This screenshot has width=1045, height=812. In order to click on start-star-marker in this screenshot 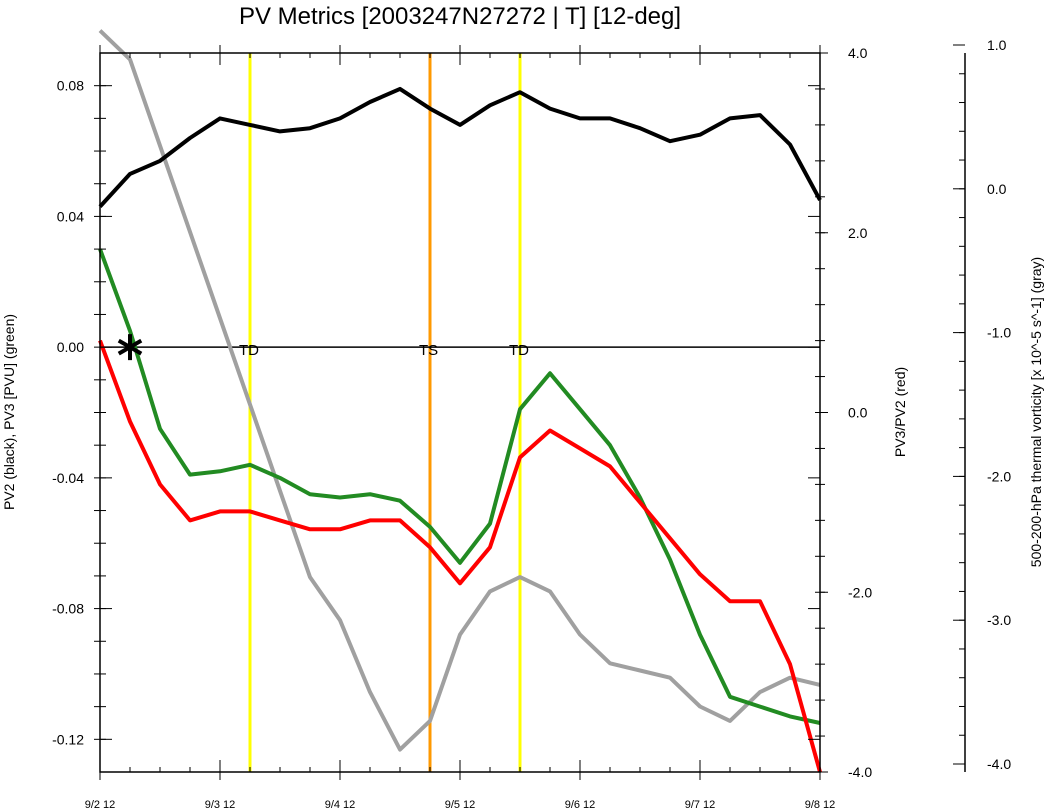, I will do `click(130, 347)`.